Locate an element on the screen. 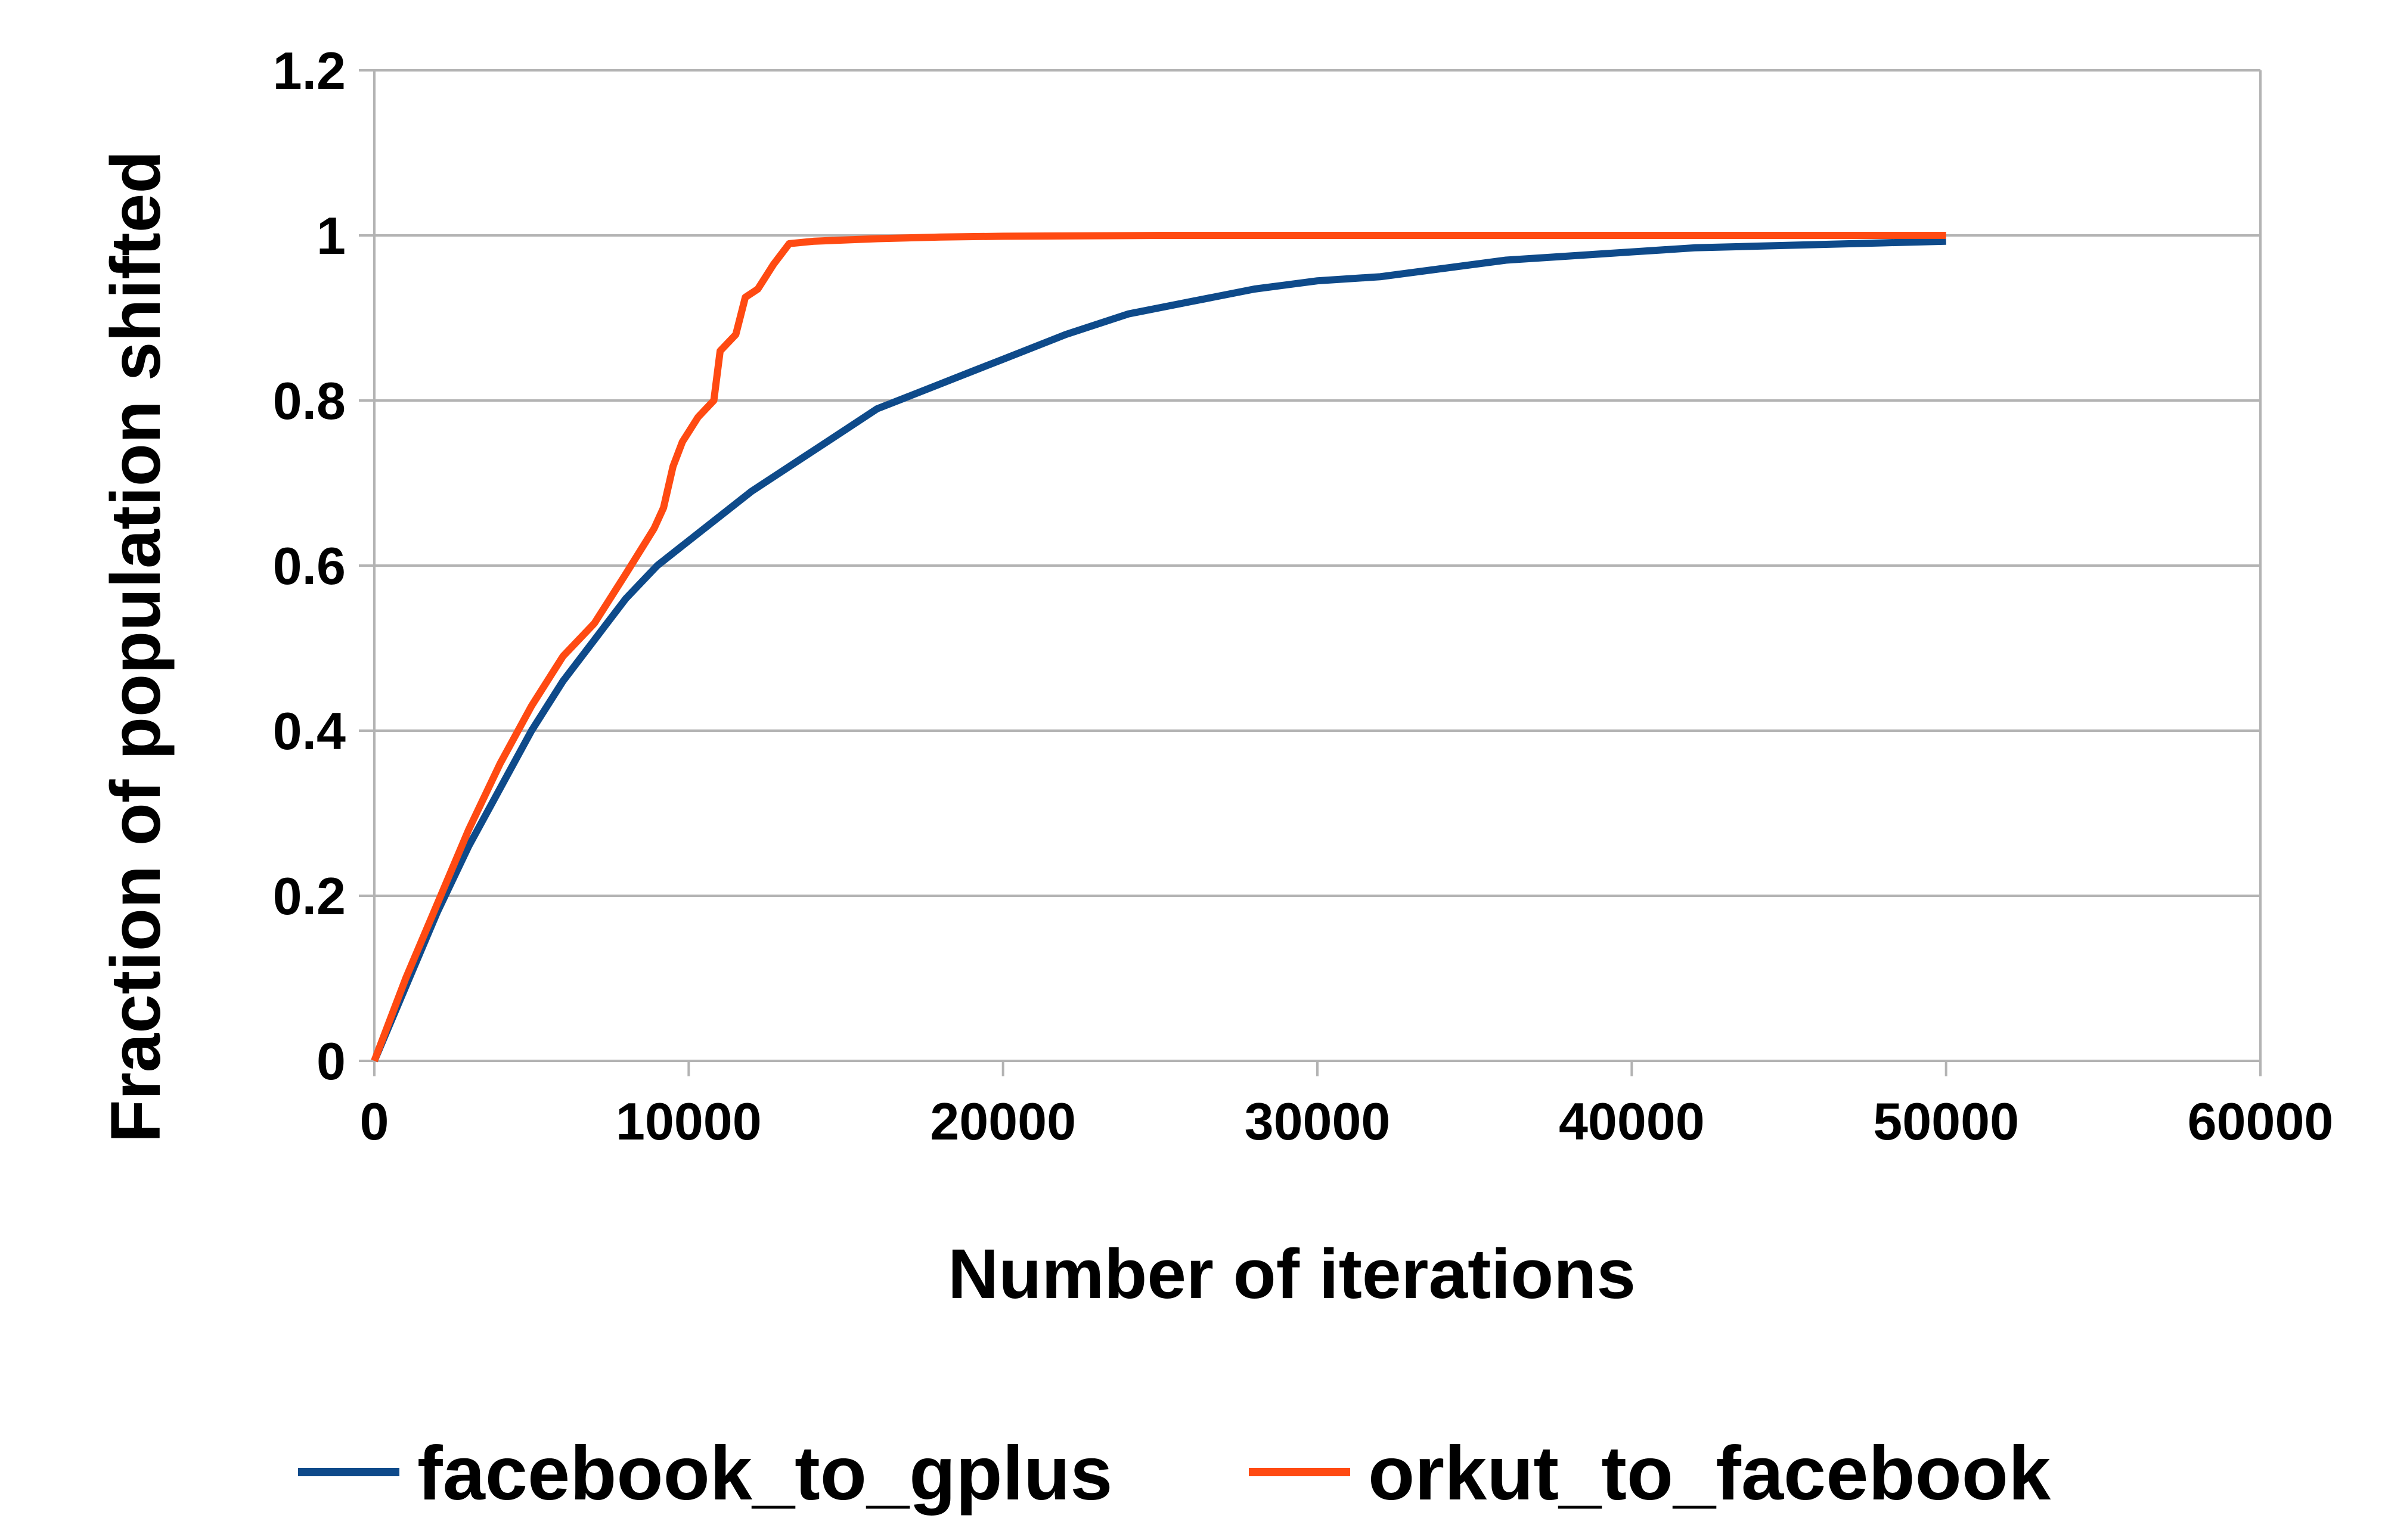 Image resolution: width=2385 pixels, height=1540 pixels. x-axis-title: Number of iterations is located at coordinates (1292, 1274).